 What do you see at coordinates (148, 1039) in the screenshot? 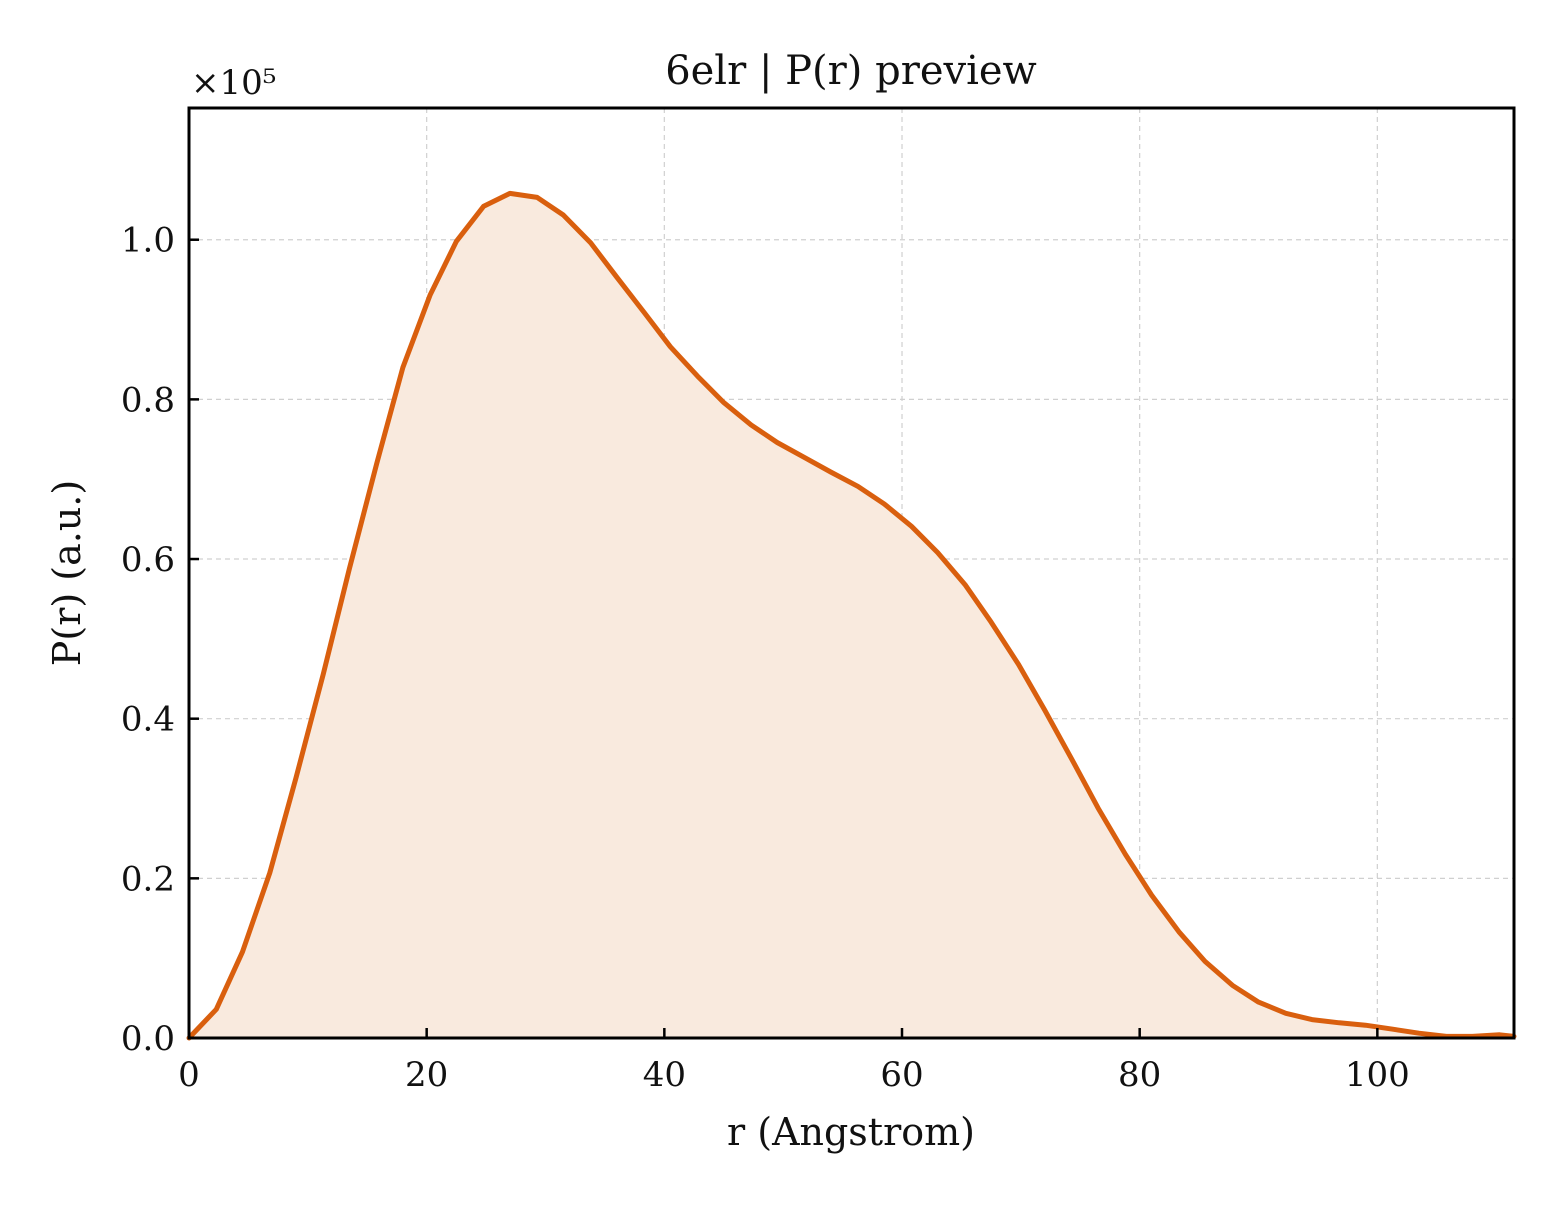
I see `y-tick-label: 0.0` at bounding box center [148, 1039].